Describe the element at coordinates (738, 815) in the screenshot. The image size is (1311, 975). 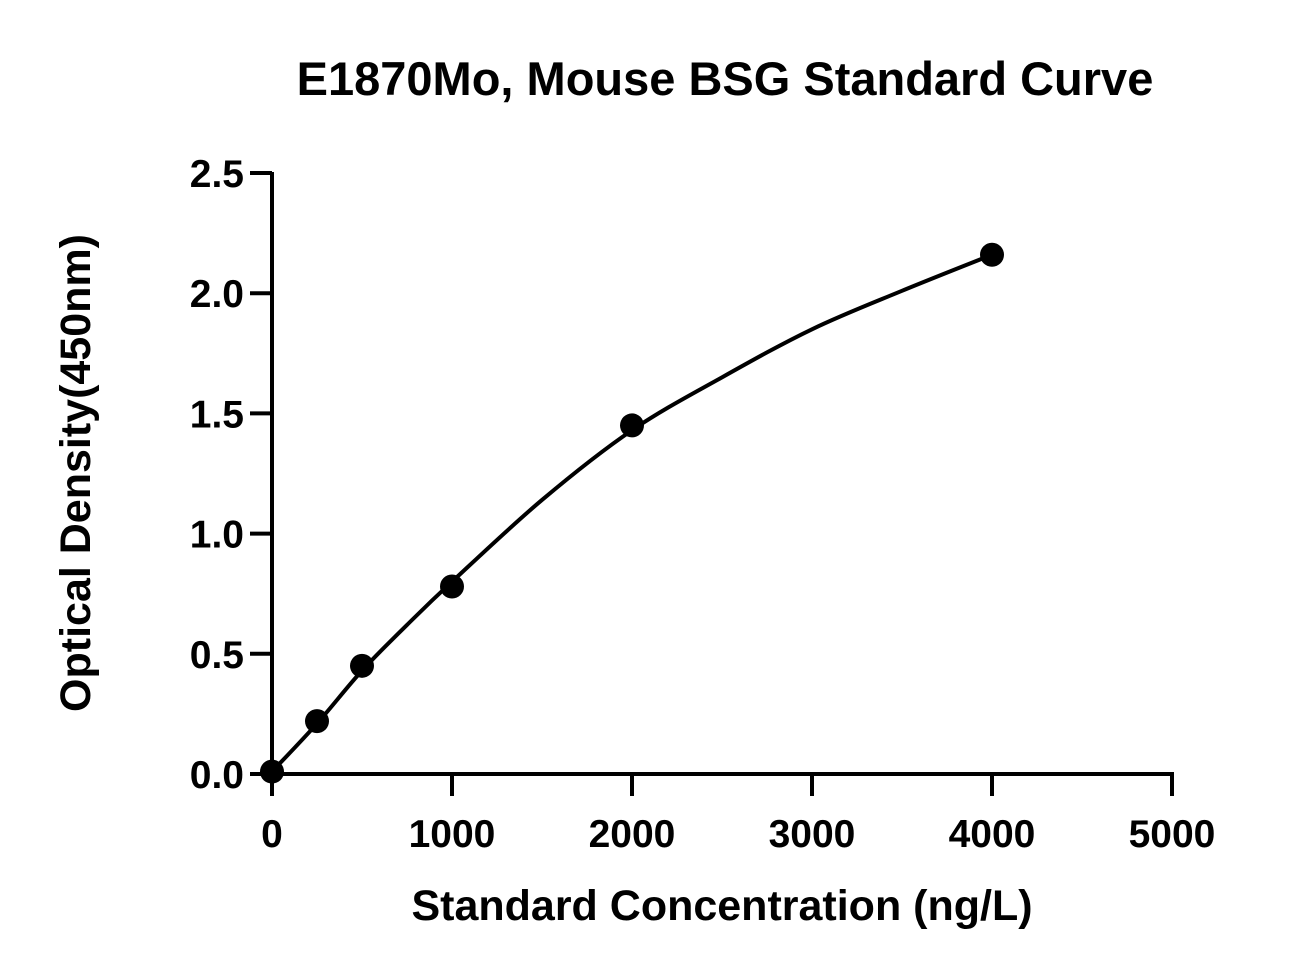
I see `x-ticks: 0 1000 2000 3000 4000 5000` at that location.